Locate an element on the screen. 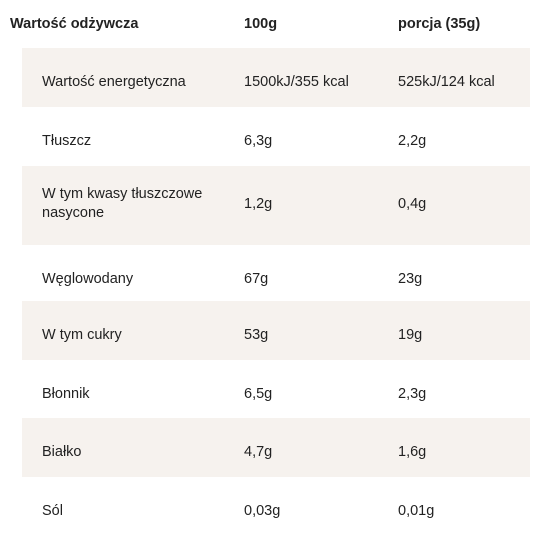 This screenshot has width=557, height=535. row-nutrient-name: Wartość energetyczna is located at coordinates (114, 82).